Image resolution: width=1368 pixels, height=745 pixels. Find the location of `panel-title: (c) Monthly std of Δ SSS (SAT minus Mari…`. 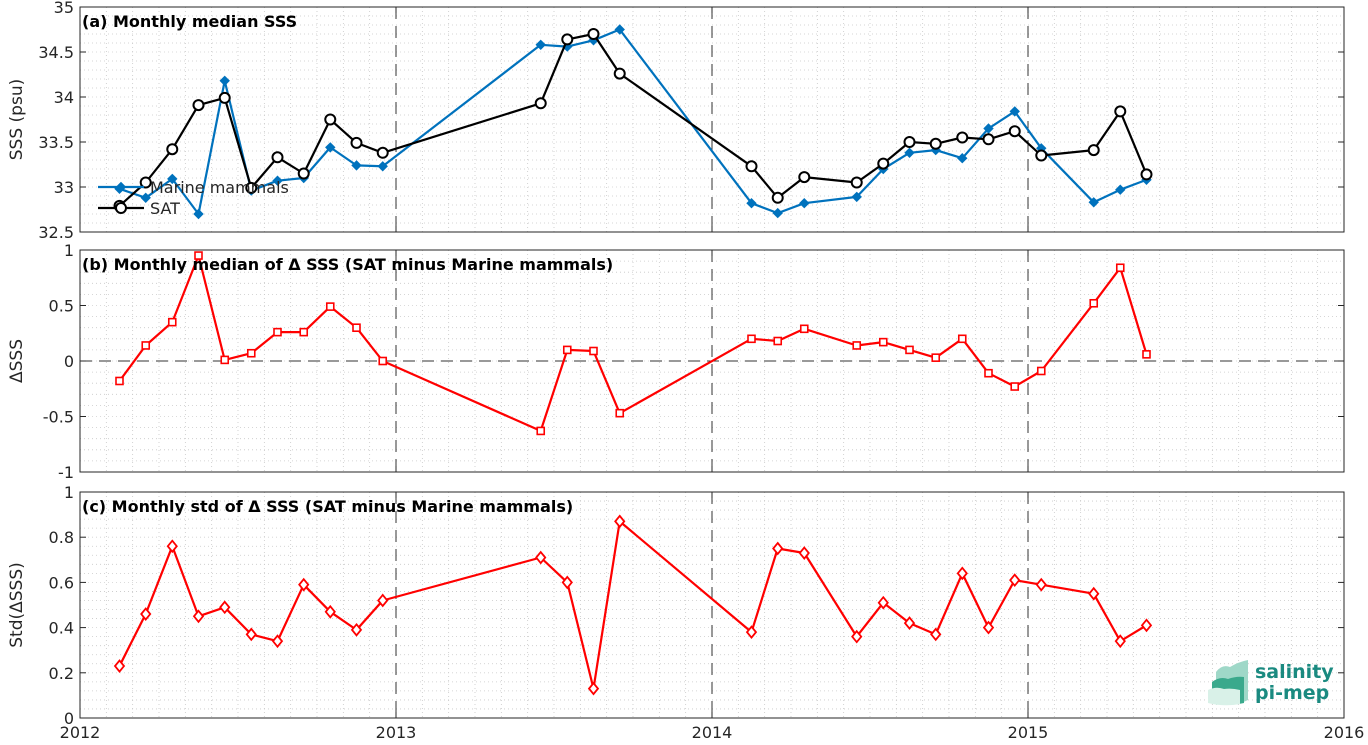

panel-title: (c) Monthly std of Δ SSS (SAT minus Mari… is located at coordinates (327, 506).